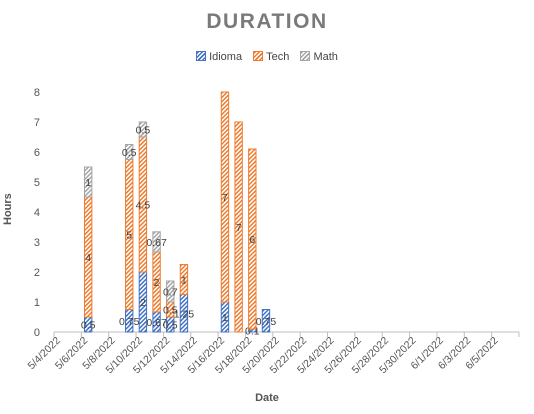 The width and height of the screenshot is (534, 414). Describe the element at coordinates (37, 183) in the screenshot. I see `y-tick-label: 5` at that location.